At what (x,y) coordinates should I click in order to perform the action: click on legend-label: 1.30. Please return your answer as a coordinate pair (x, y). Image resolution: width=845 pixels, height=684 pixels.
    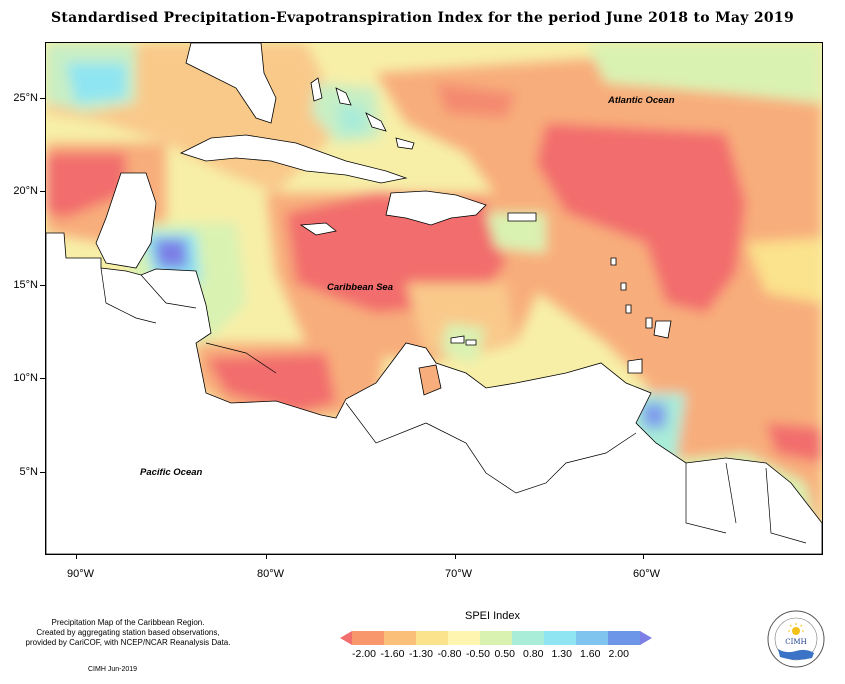
    Looking at the image, I should click on (561, 654).